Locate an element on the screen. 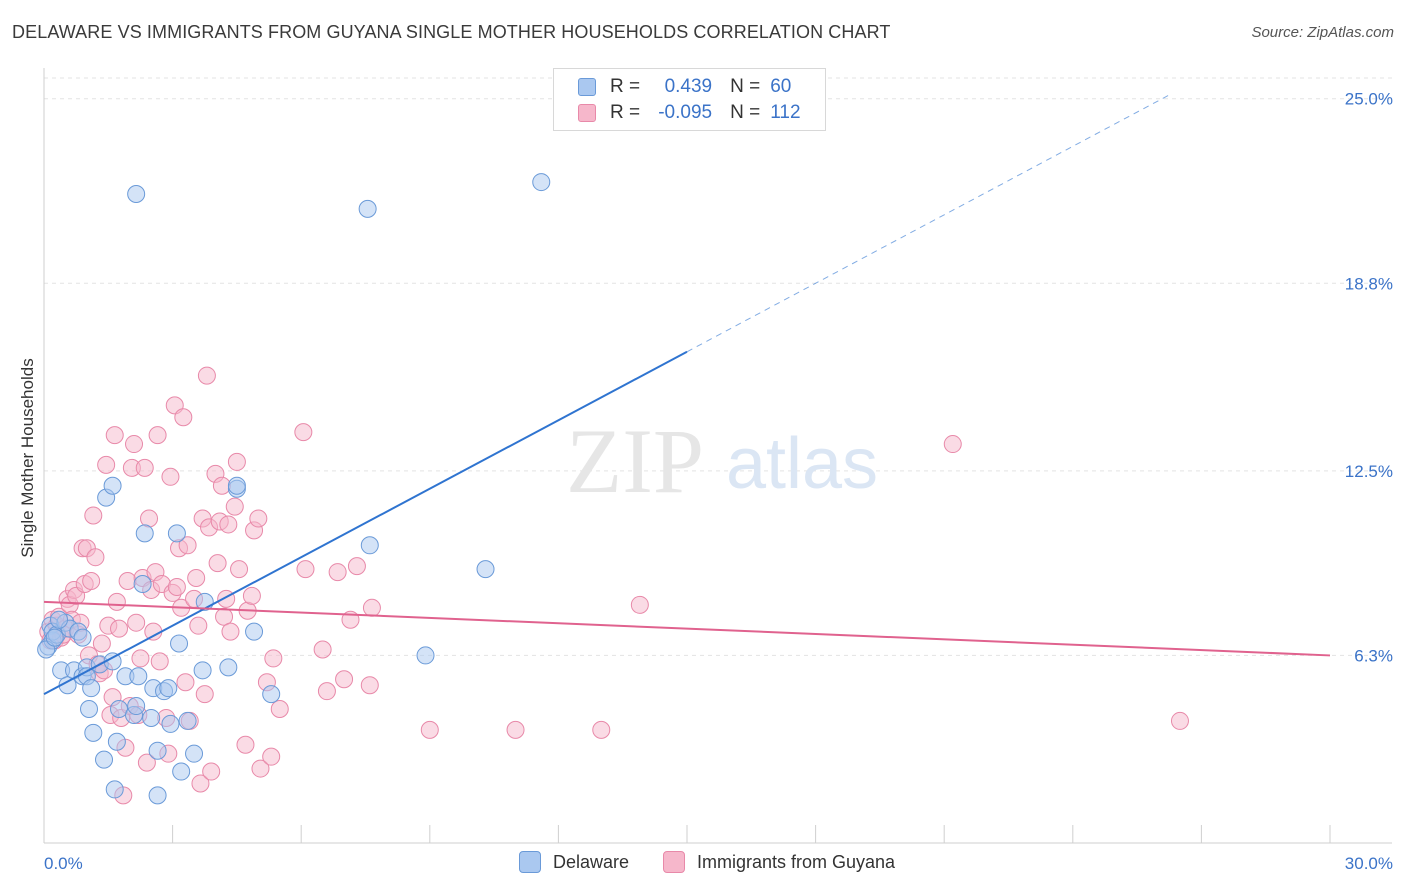 Image resolution: width=1406 pixels, height=892 pixels. delaware-r-value: 0.439 is located at coordinates (688, 86).